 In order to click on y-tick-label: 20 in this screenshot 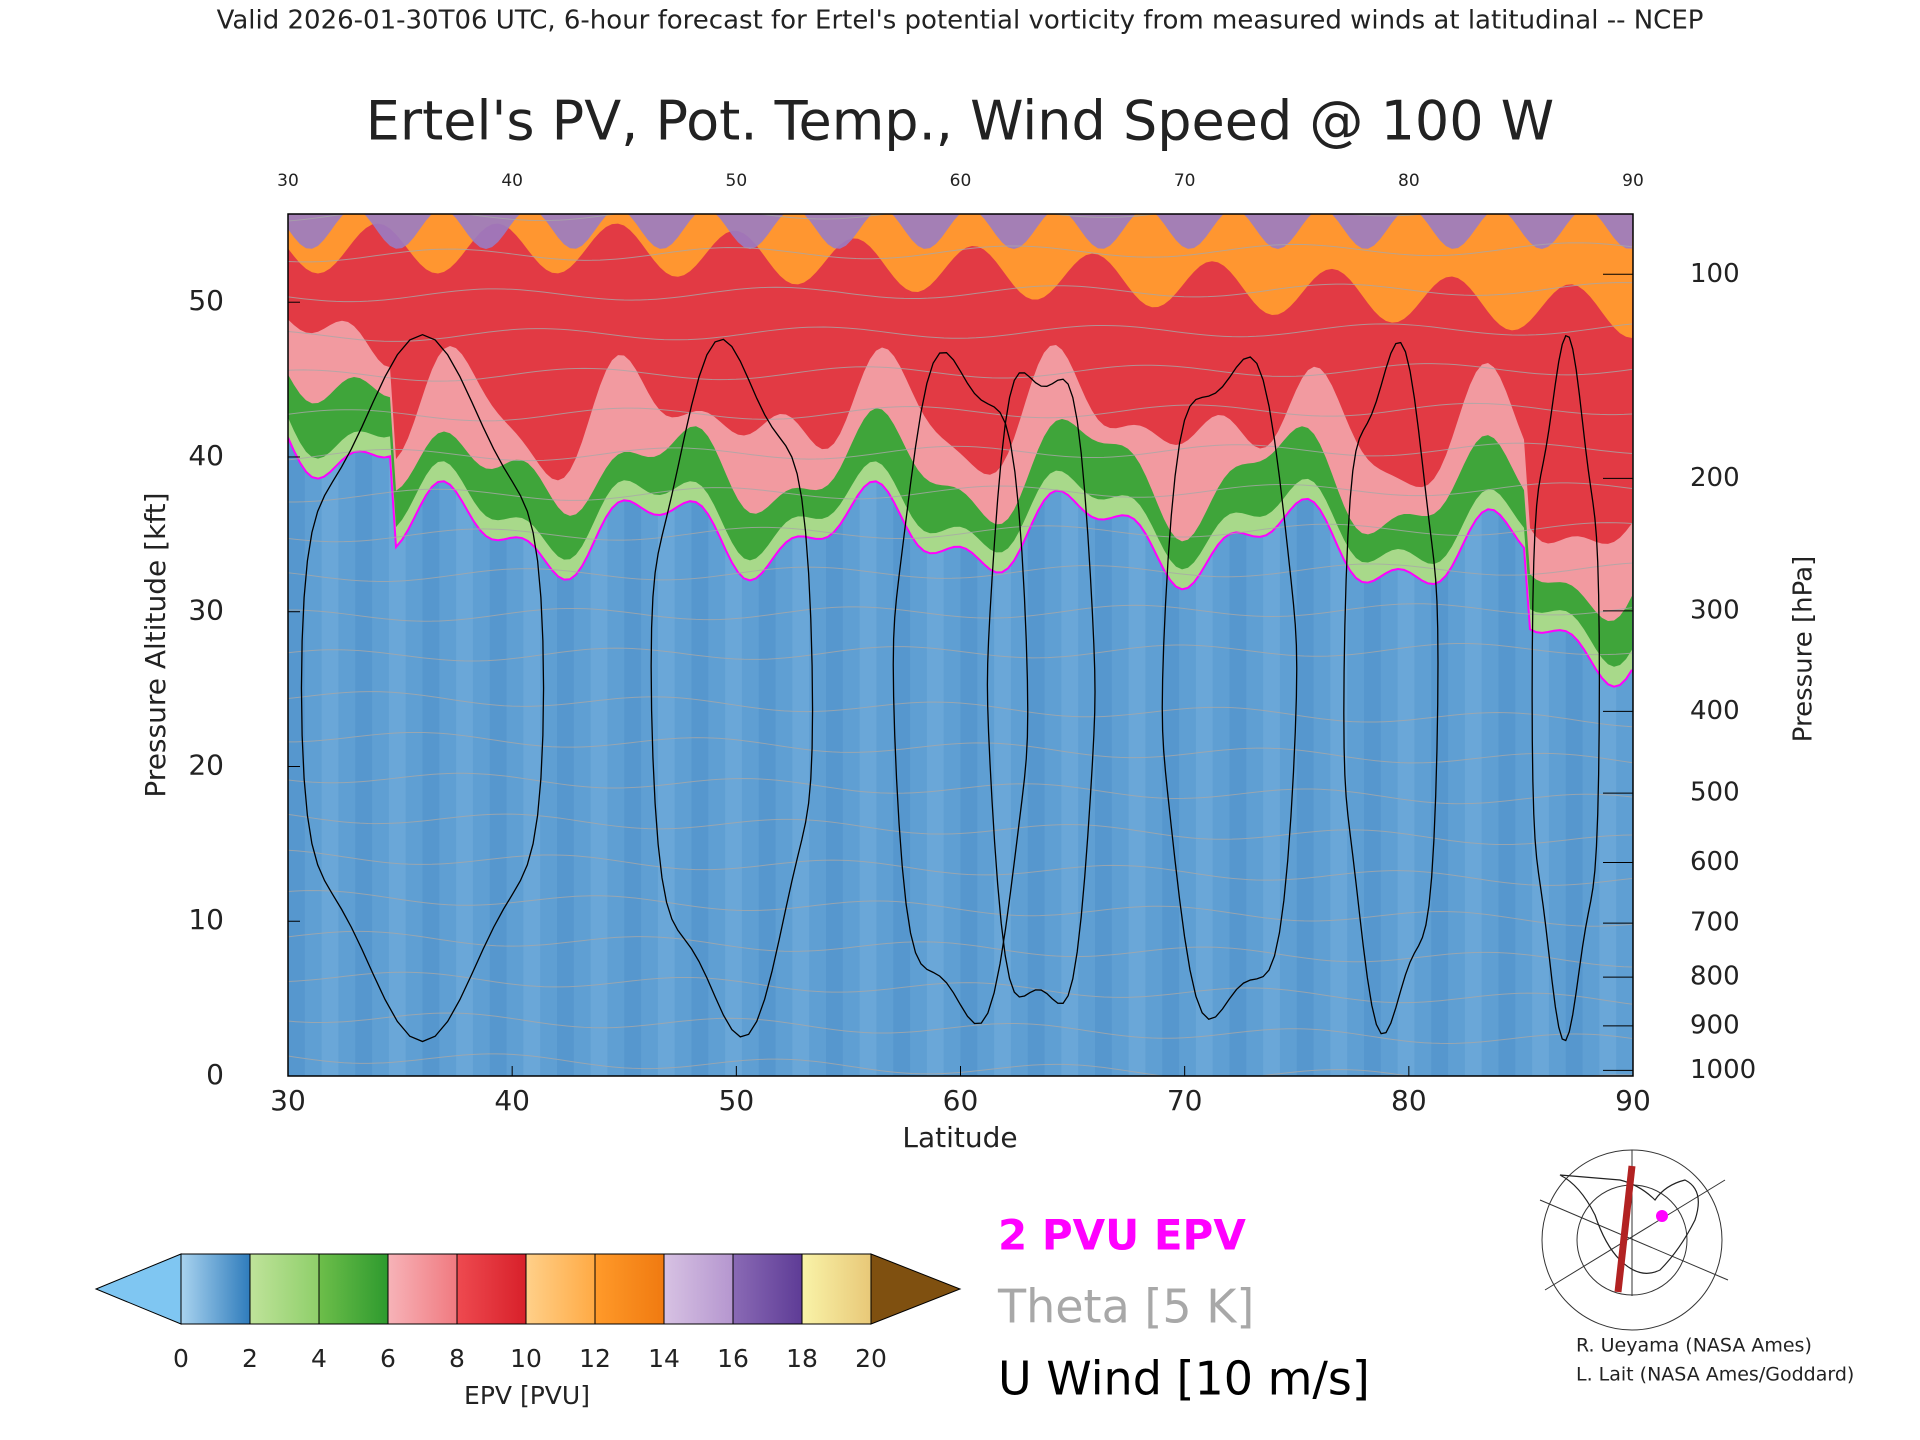, I will do `click(206, 764)`.